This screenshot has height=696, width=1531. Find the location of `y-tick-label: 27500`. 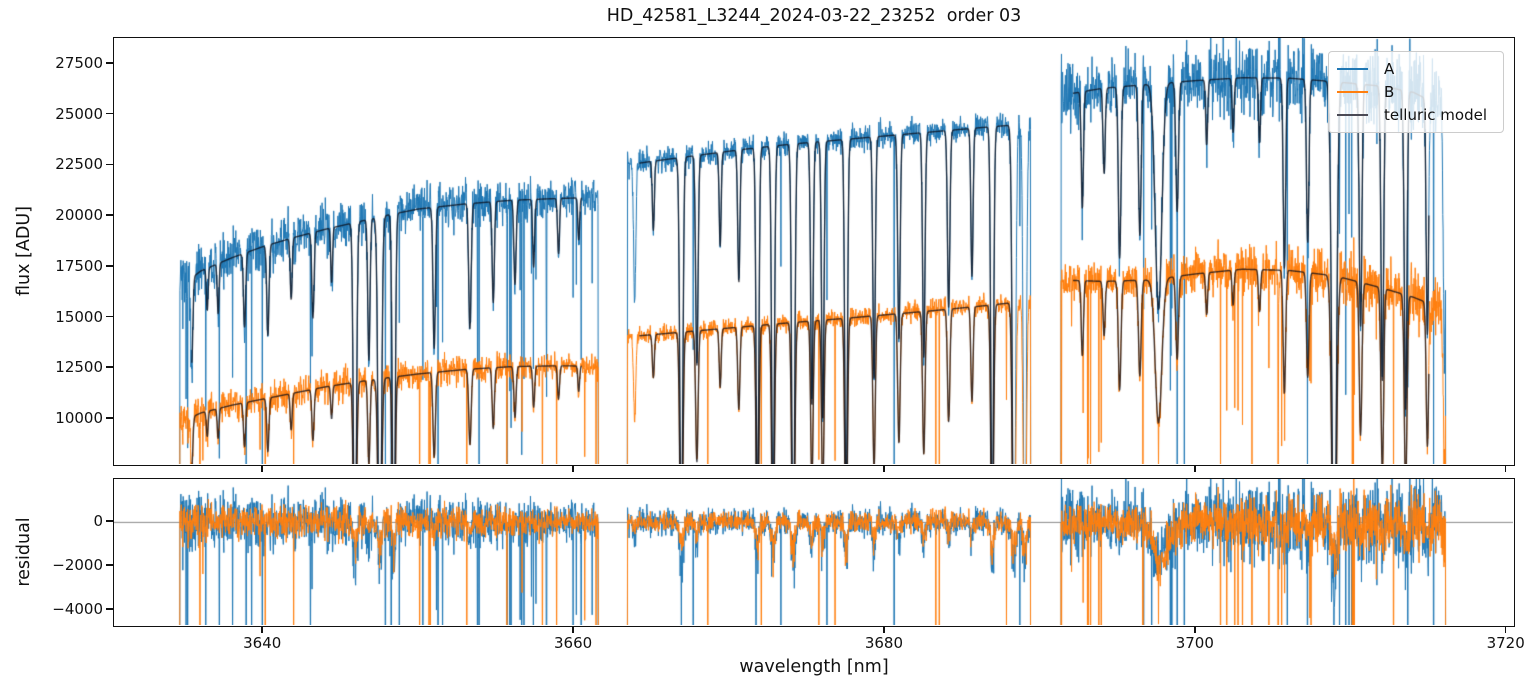

y-tick-label: 27500 is located at coordinates (79, 62).